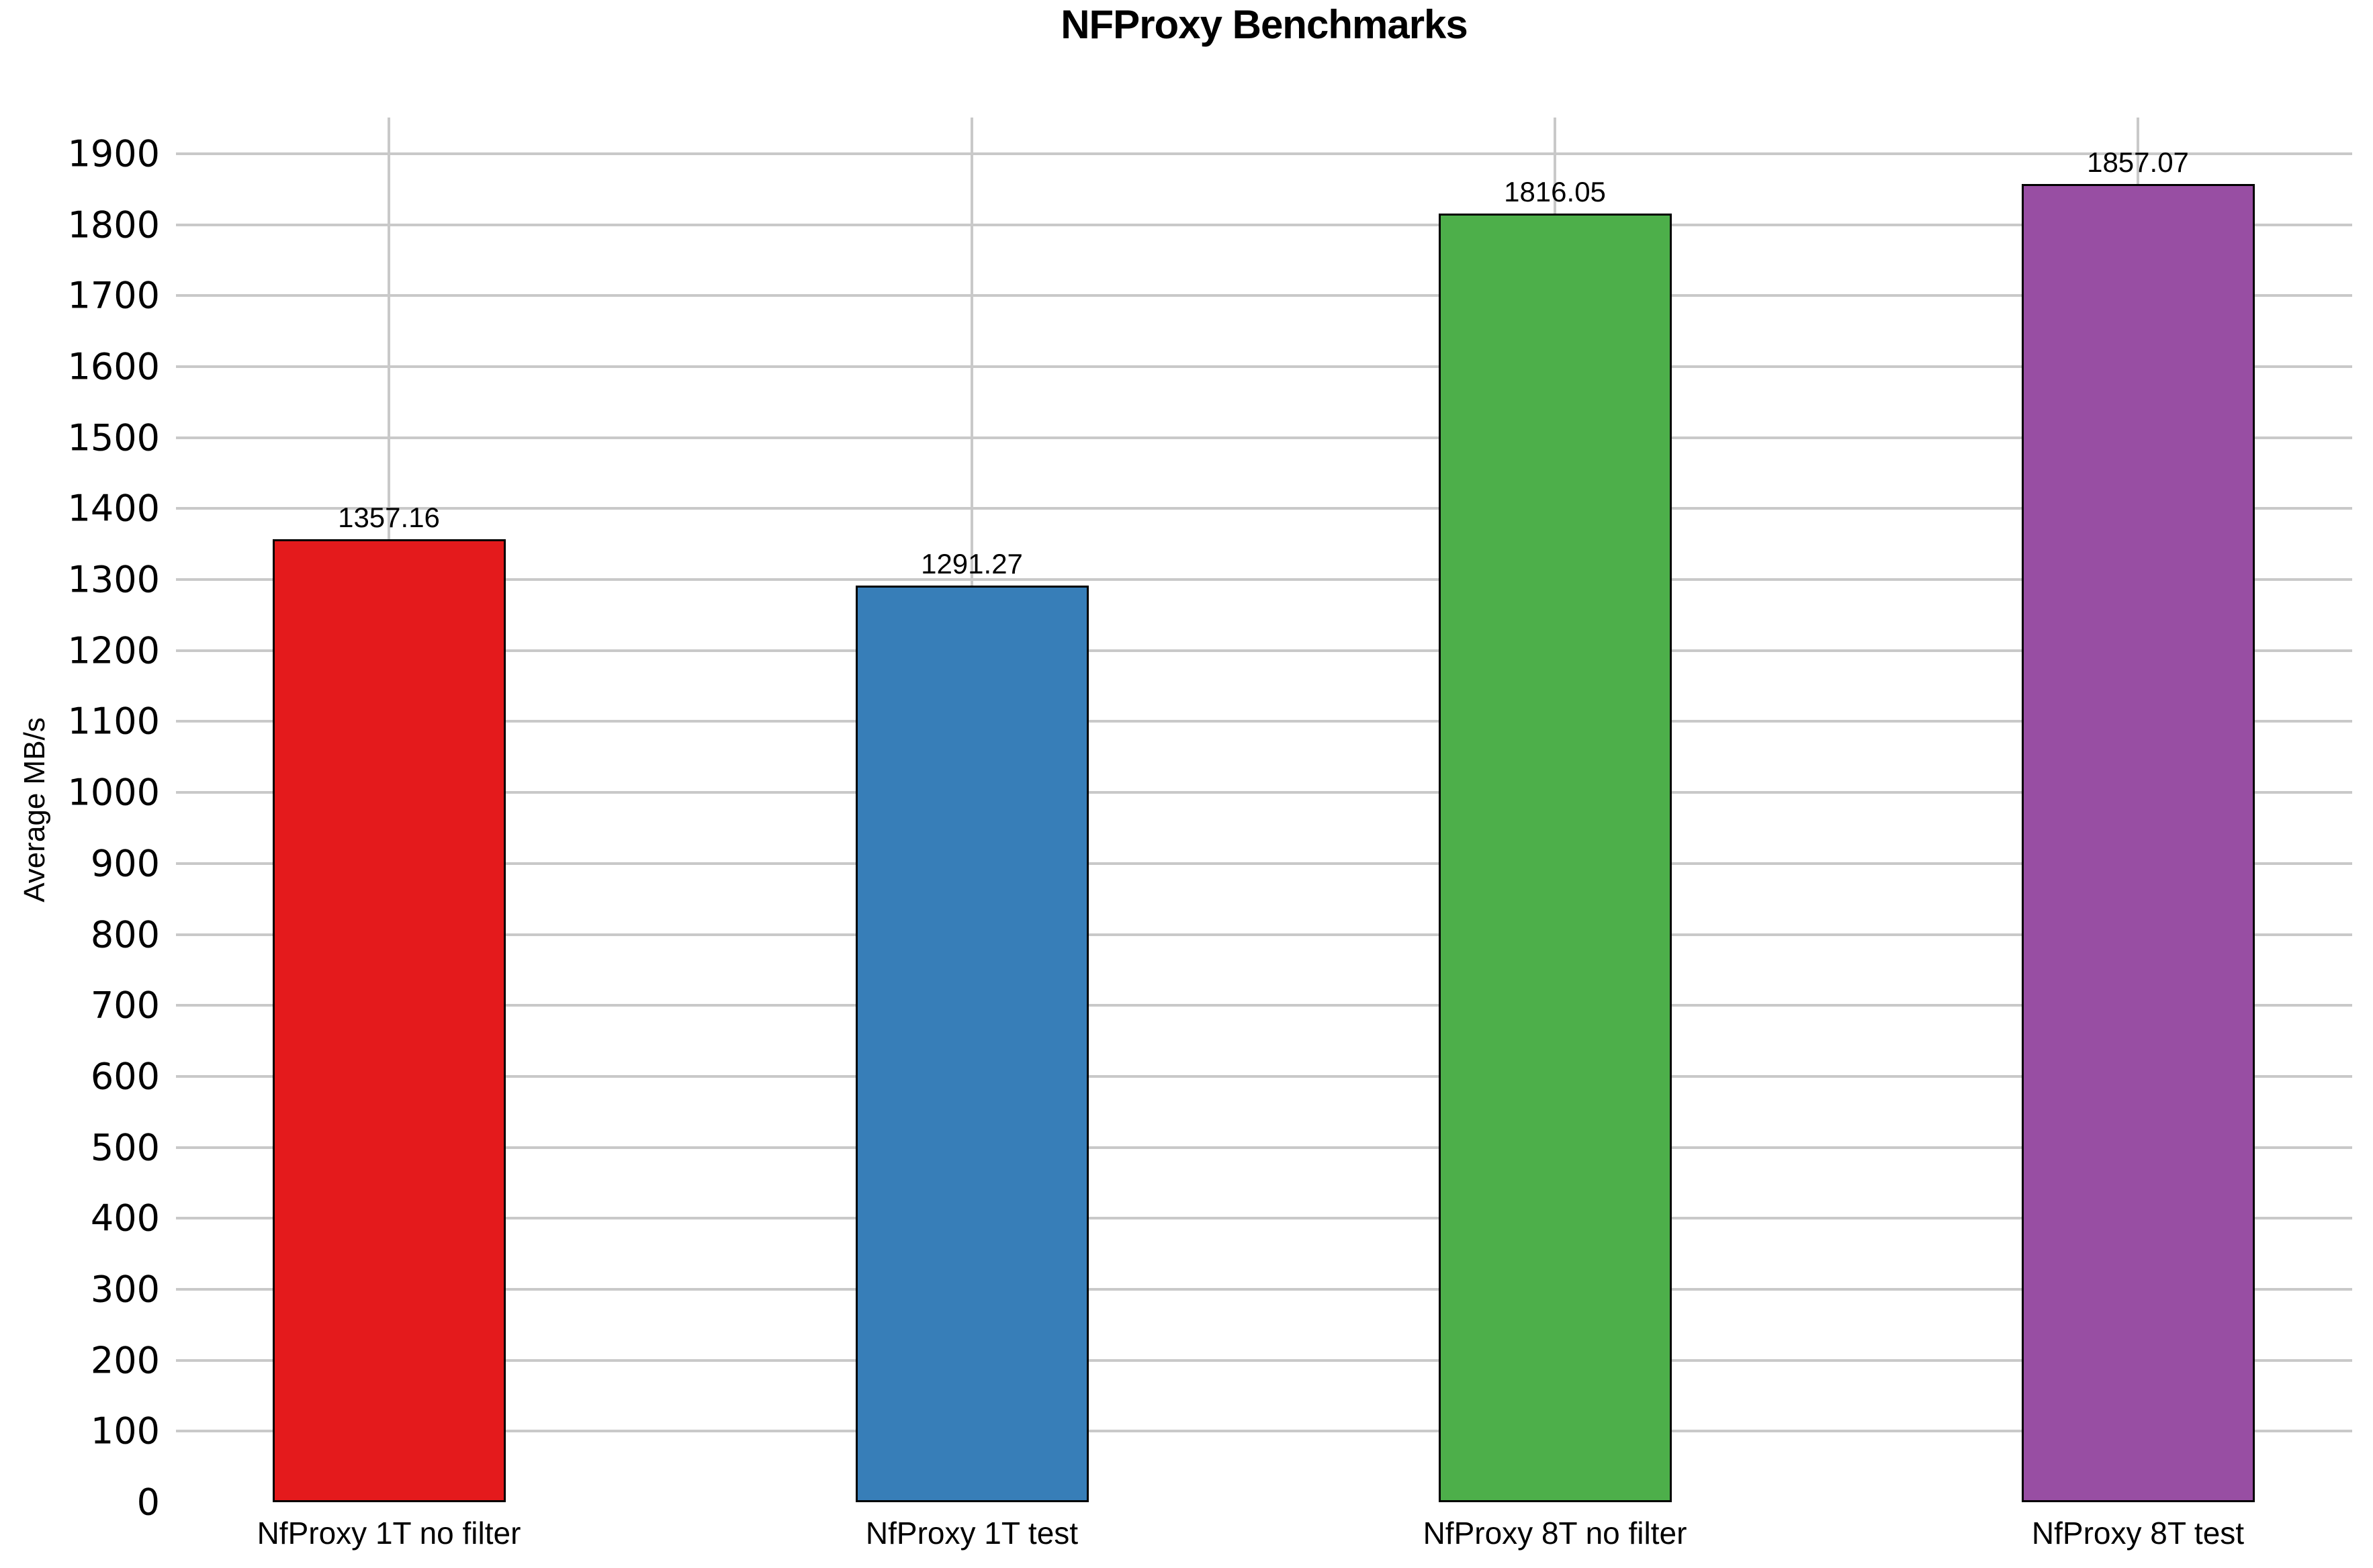 The height and width of the screenshot is (1568, 2373). I want to click on y-tick-label: 300, so click(125, 1289).